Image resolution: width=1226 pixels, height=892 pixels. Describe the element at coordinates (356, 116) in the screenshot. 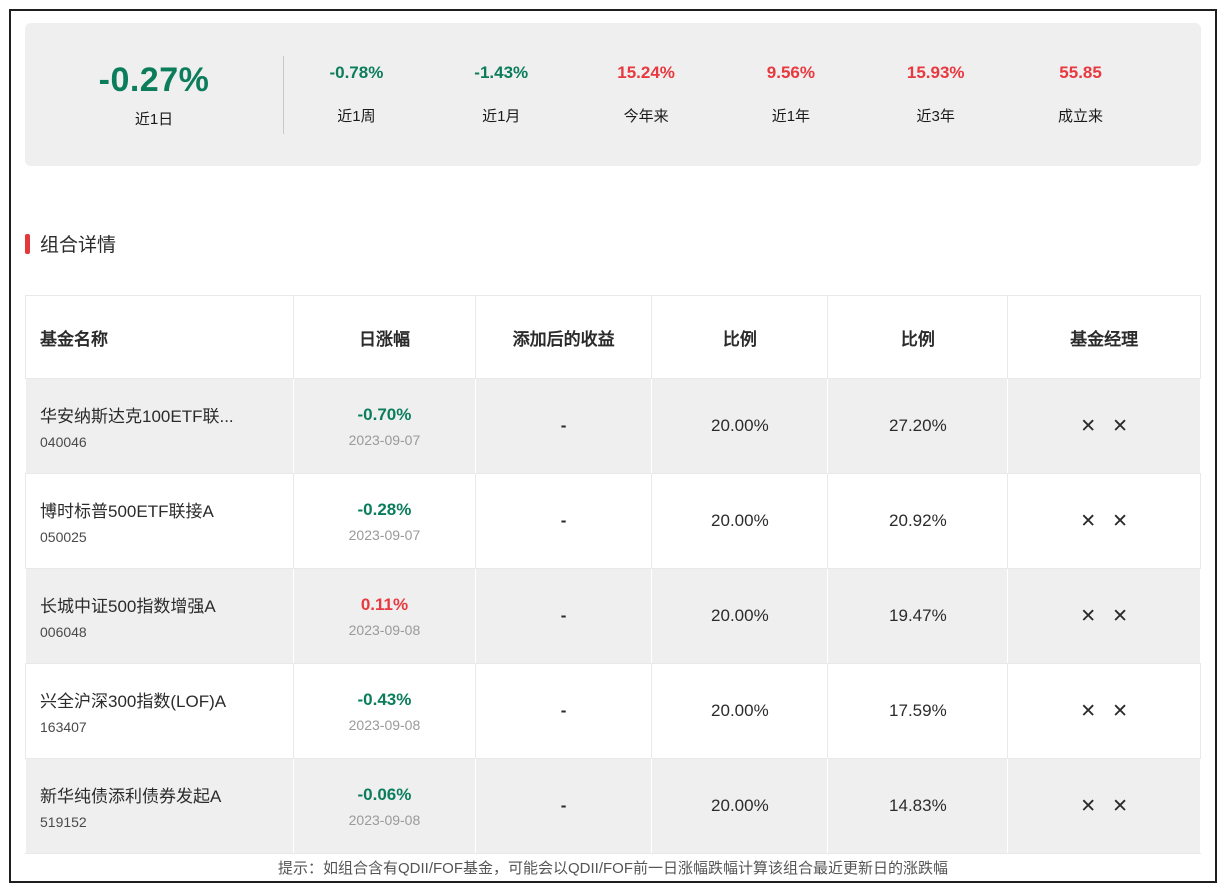

I see `stat-1week-label: 近1周` at that location.